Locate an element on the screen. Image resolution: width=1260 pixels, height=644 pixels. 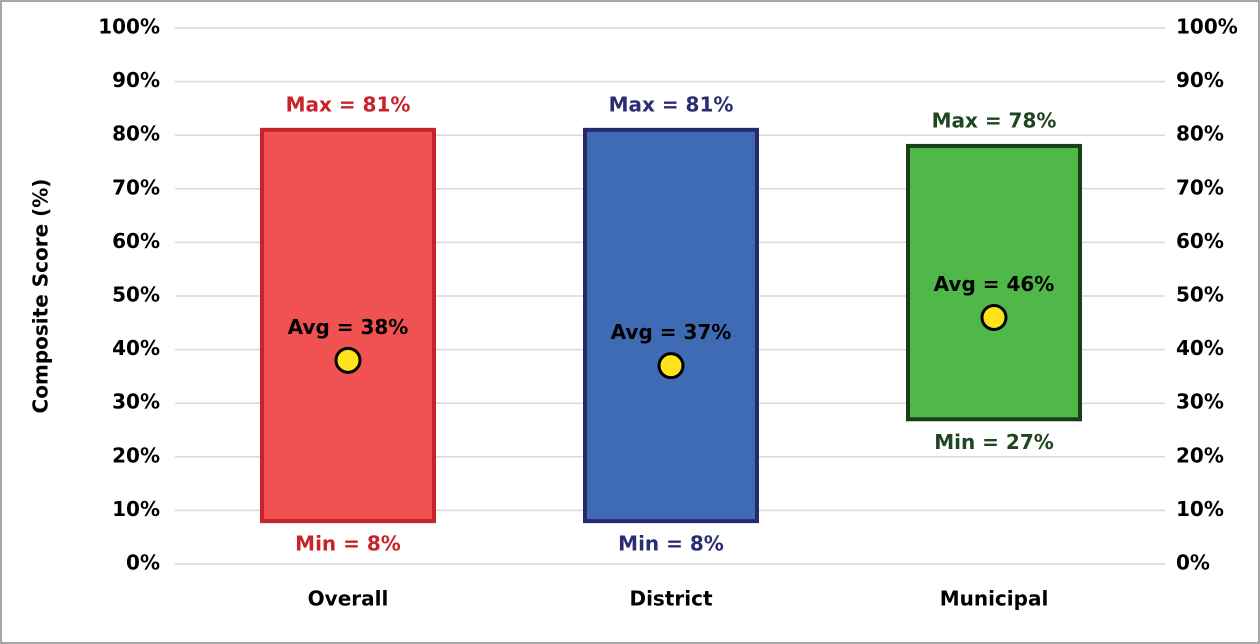
y-tick-label: 90% is located at coordinates (136, 80).